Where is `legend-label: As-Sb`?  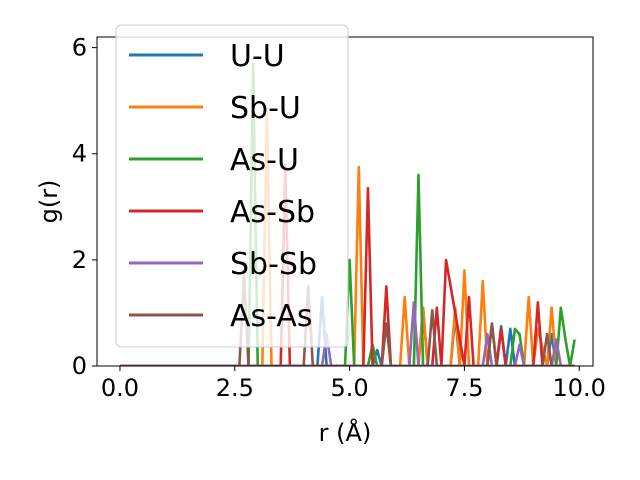 legend-label: As-Sb is located at coordinates (272, 212).